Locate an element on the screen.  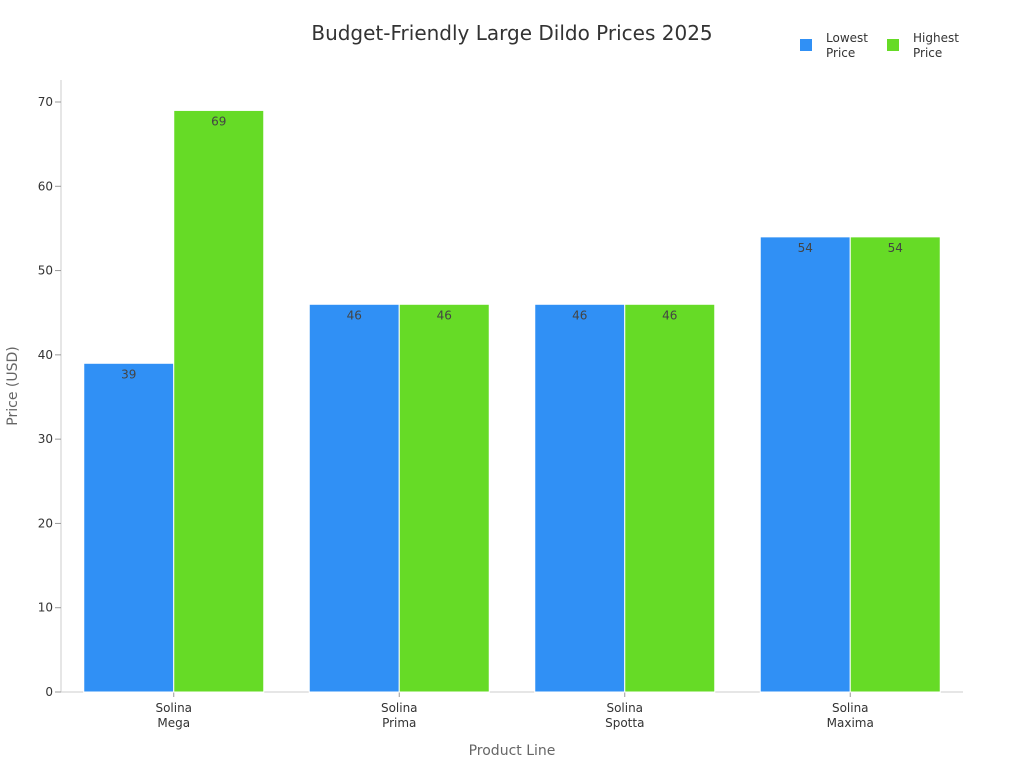
y-tick-label: 20 is located at coordinates (45, 523).